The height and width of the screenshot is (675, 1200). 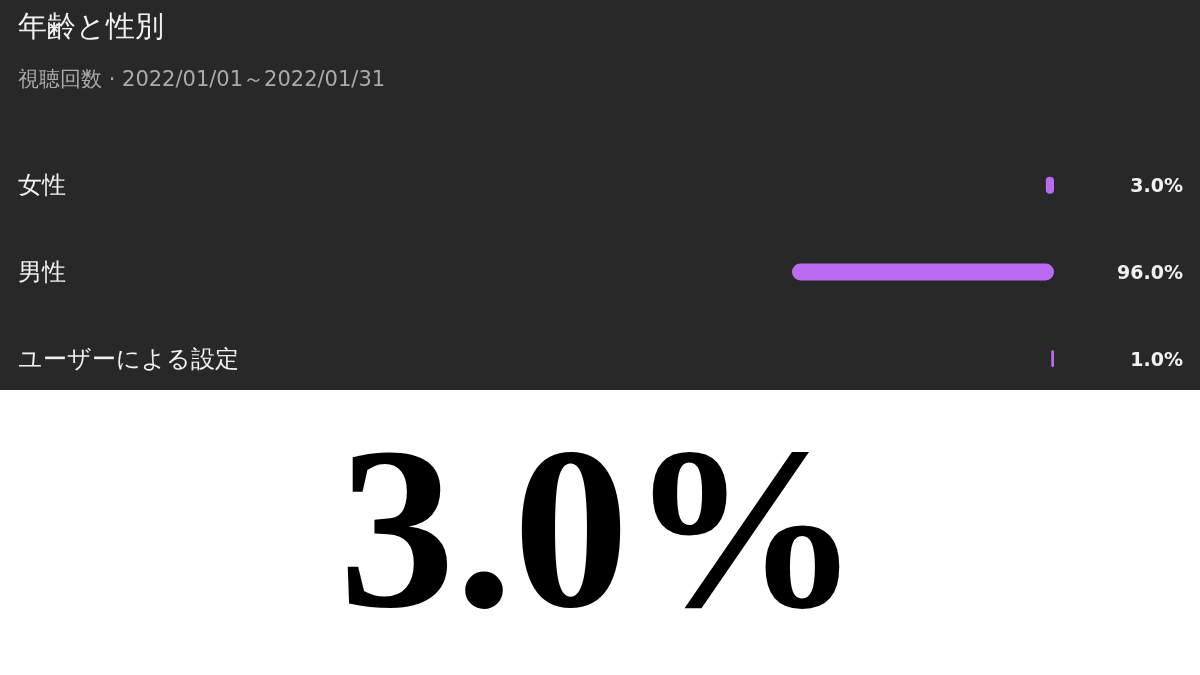 What do you see at coordinates (202, 79) in the screenshot?
I see `text: 視聴回数 · 2022/01/01～2022/01/31` at bounding box center [202, 79].